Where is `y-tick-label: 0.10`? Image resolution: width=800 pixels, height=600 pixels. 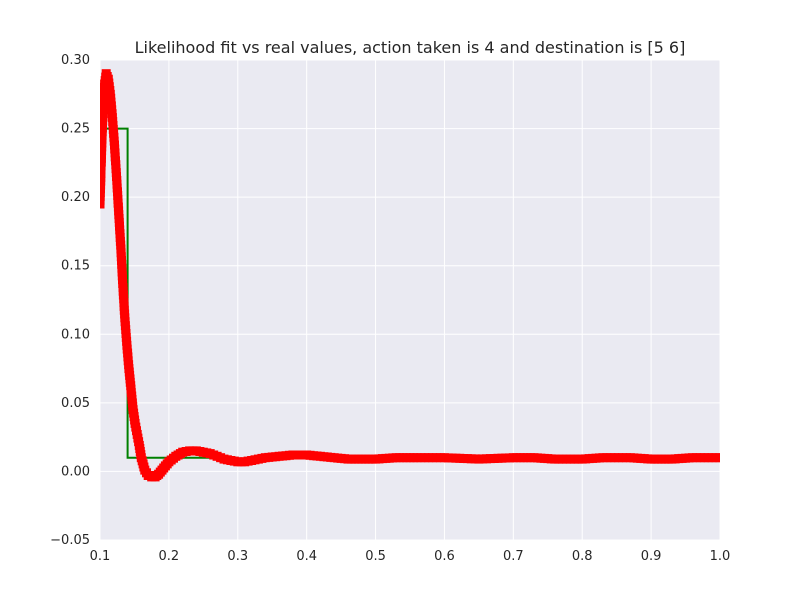
y-tick-label: 0.10 is located at coordinates (75, 334).